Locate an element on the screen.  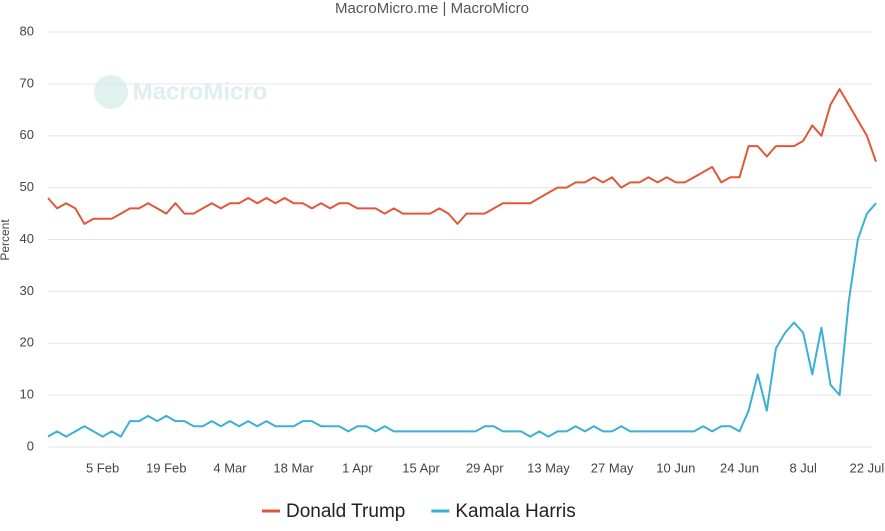
x-tick-label: 22 Jul is located at coordinates (867, 467).